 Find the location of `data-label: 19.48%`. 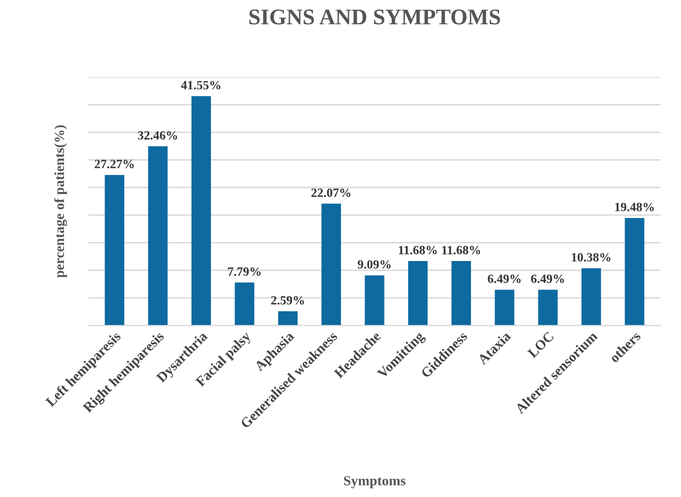

data-label: 19.48% is located at coordinates (634, 207).